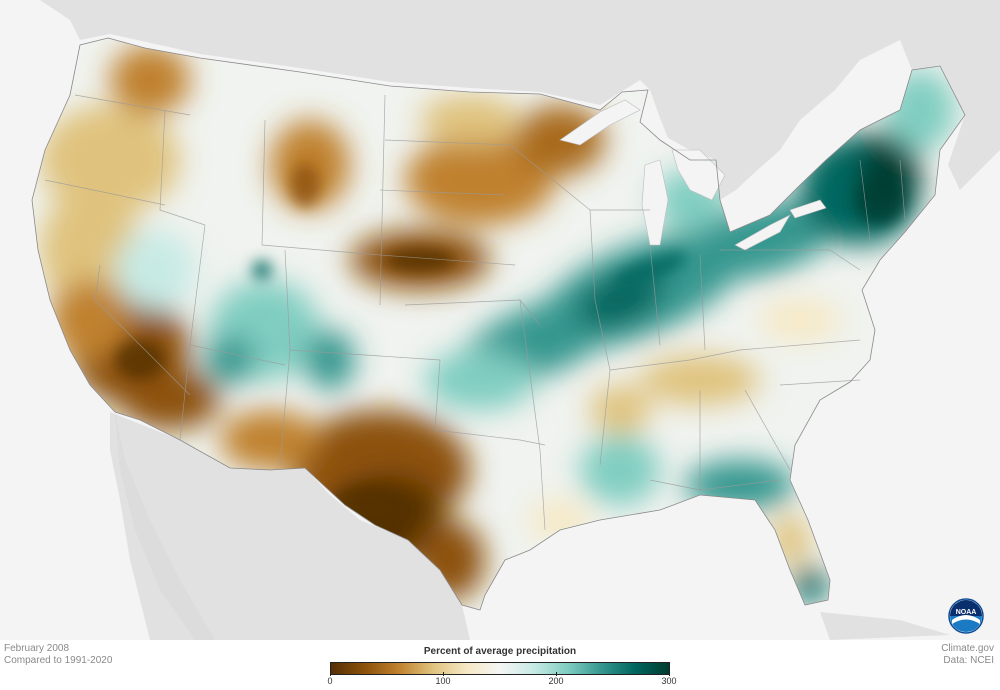 Image resolution: width=1000 pixels, height=690 pixels. Describe the element at coordinates (500, 668) in the screenshot. I see `legend-color-bar` at that location.